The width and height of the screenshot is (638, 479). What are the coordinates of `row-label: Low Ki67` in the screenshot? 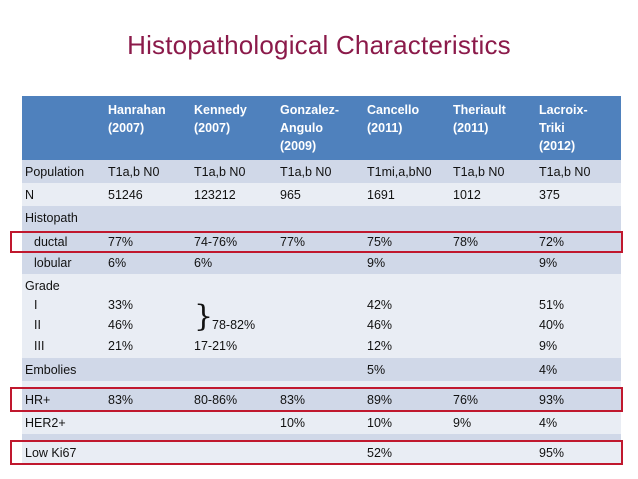 It's located at (51, 453).